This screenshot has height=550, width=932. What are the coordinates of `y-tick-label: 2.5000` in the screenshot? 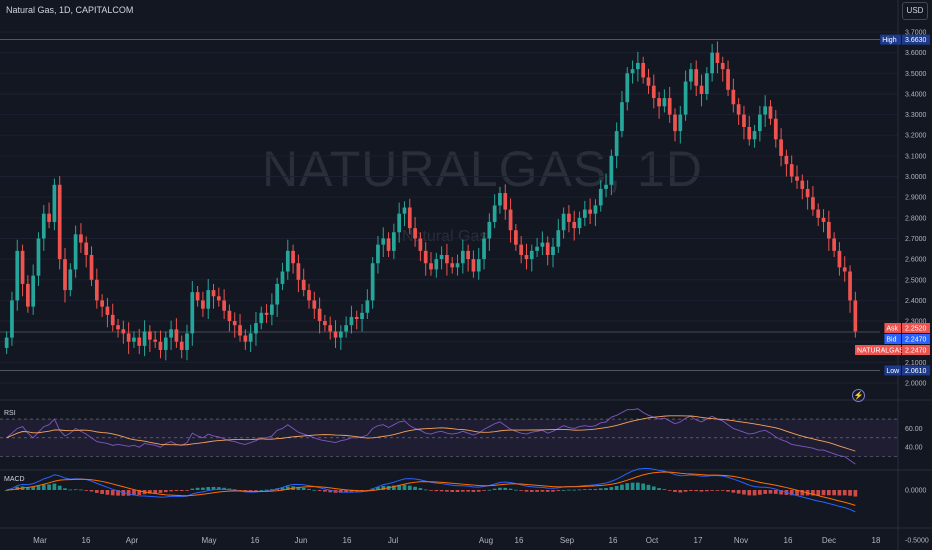 It's located at (916, 280).